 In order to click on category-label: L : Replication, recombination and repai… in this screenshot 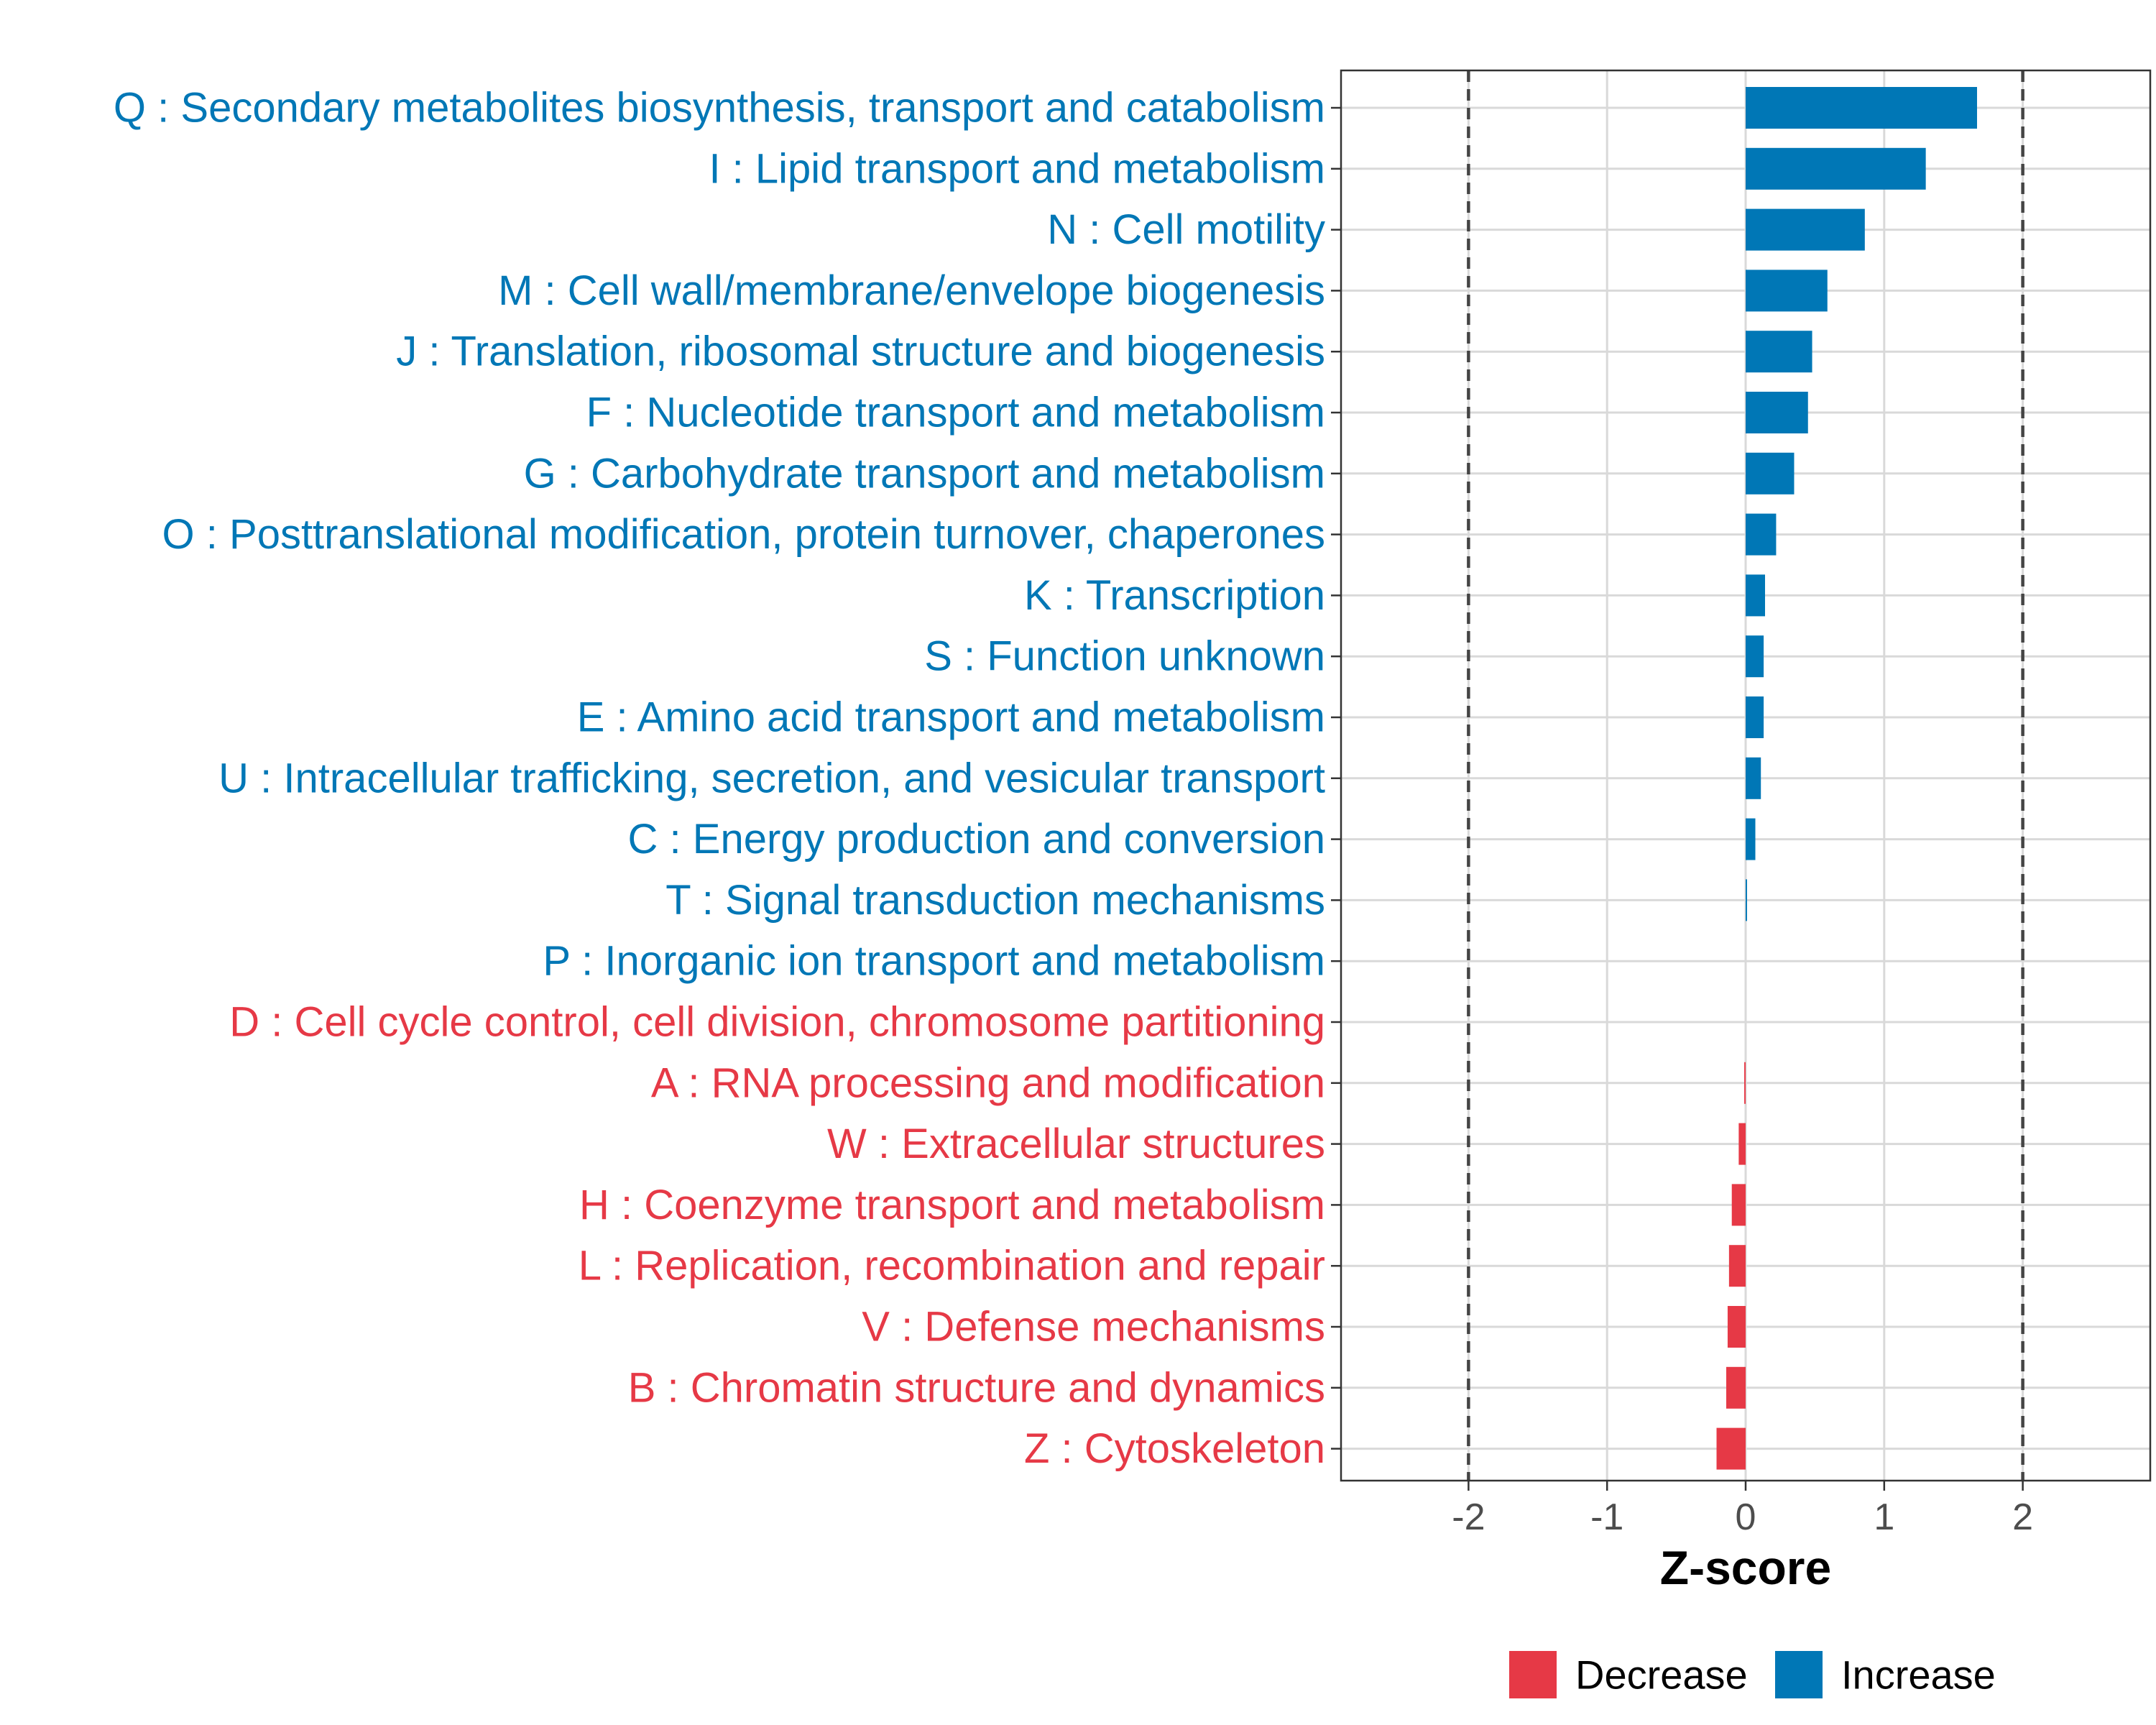, I will do `click(952, 1266)`.